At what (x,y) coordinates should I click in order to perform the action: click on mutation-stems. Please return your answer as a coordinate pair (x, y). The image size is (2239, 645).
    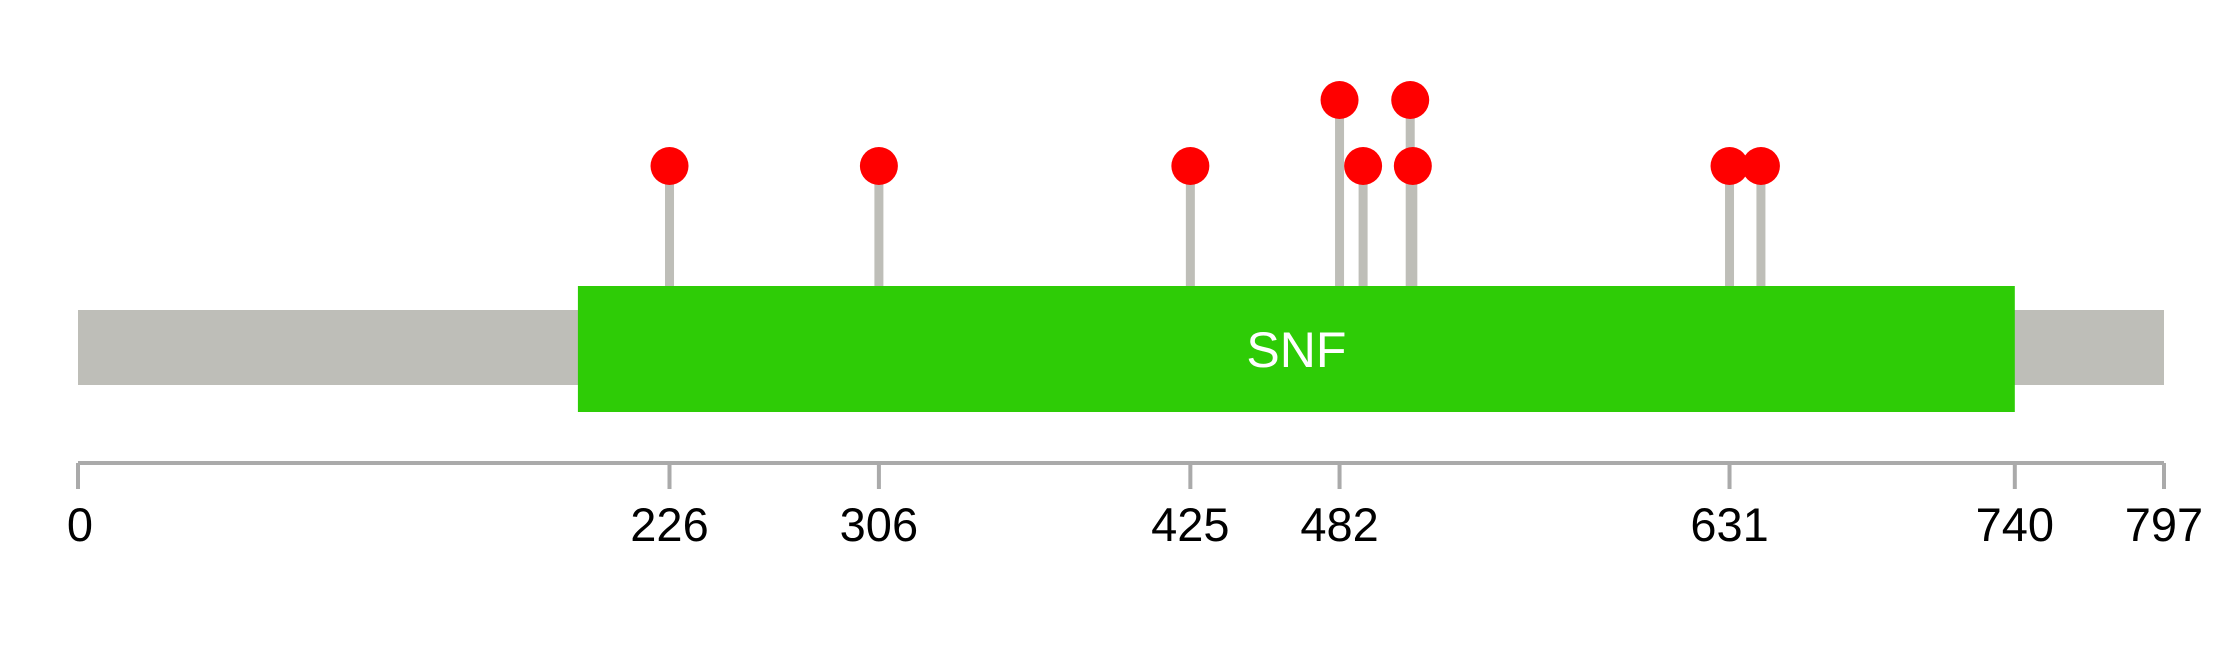
    Looking at the image, I should click on (1215, 195).